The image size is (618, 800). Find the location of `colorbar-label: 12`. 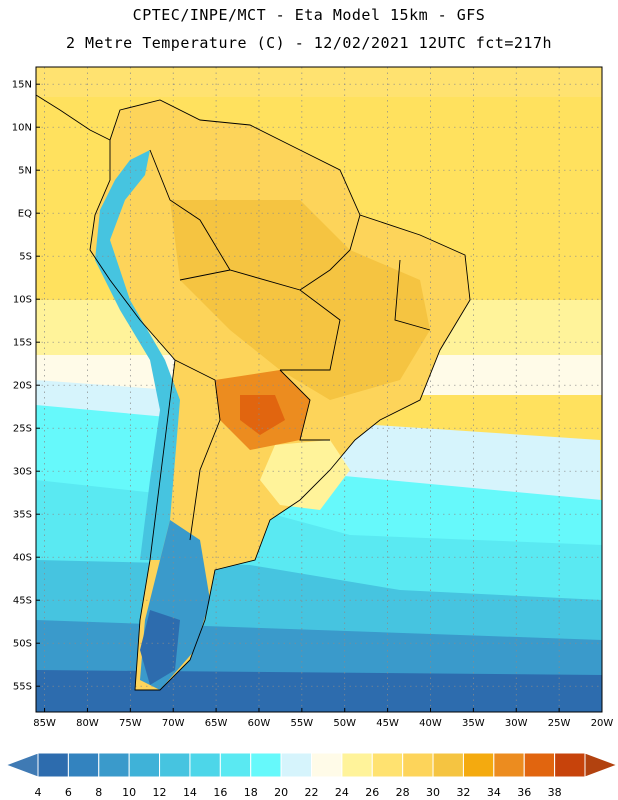

colorbar-label: 12 is located at coordinates (160, 792).